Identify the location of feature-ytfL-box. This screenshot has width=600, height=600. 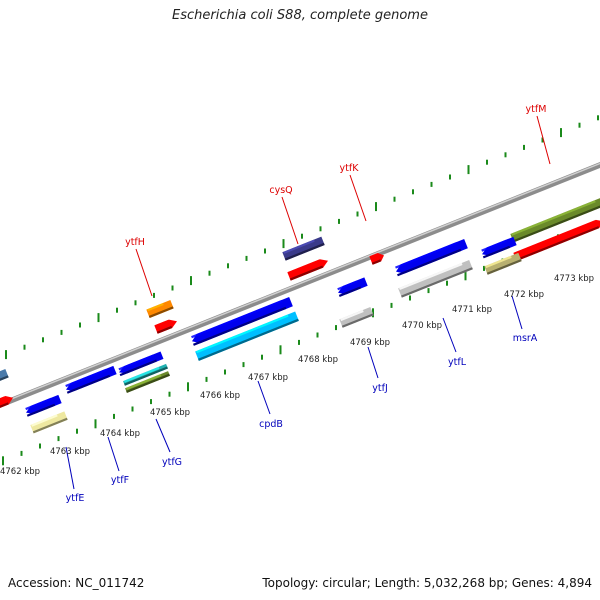
(435, 278).